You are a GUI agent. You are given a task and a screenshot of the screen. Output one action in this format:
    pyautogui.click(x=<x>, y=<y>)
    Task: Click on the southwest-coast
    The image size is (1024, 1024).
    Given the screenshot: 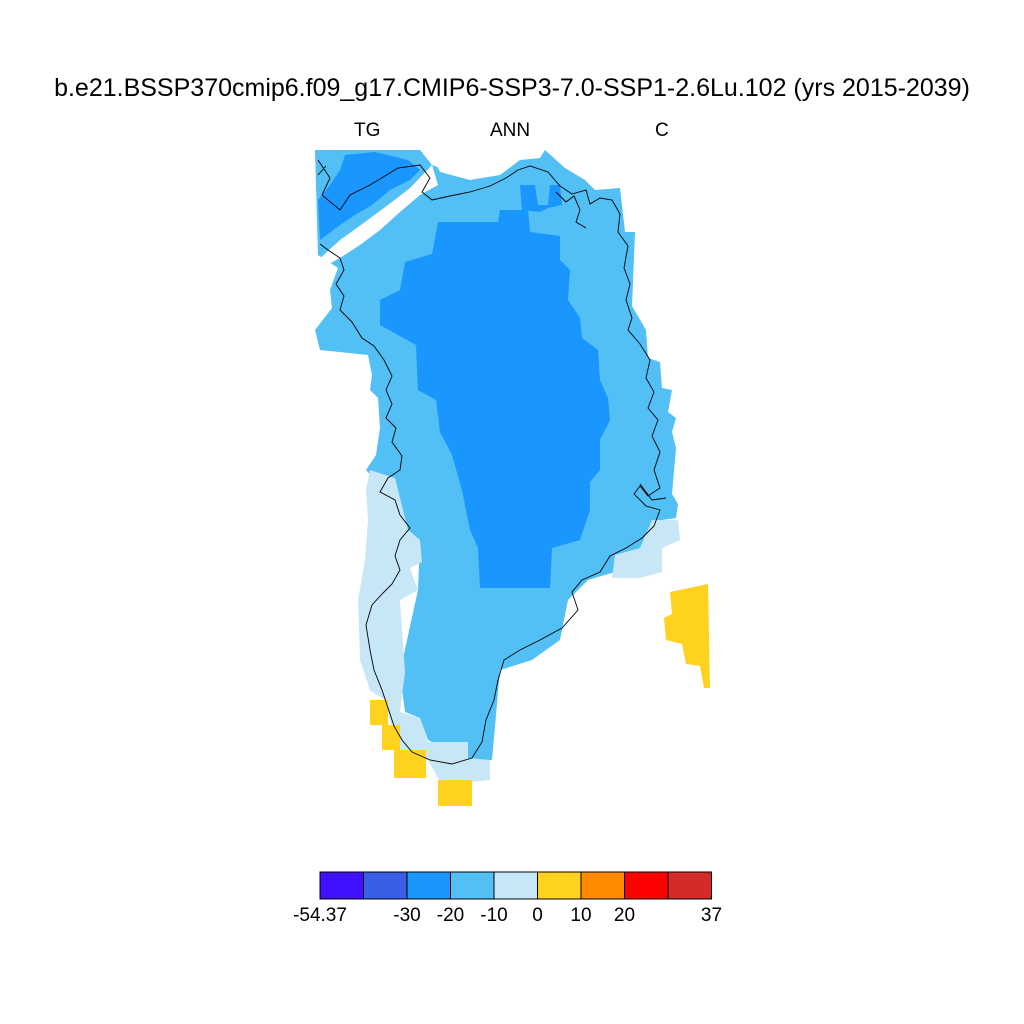 What is the action you would take?
    pyautogui.click(x=424, y=626)
    